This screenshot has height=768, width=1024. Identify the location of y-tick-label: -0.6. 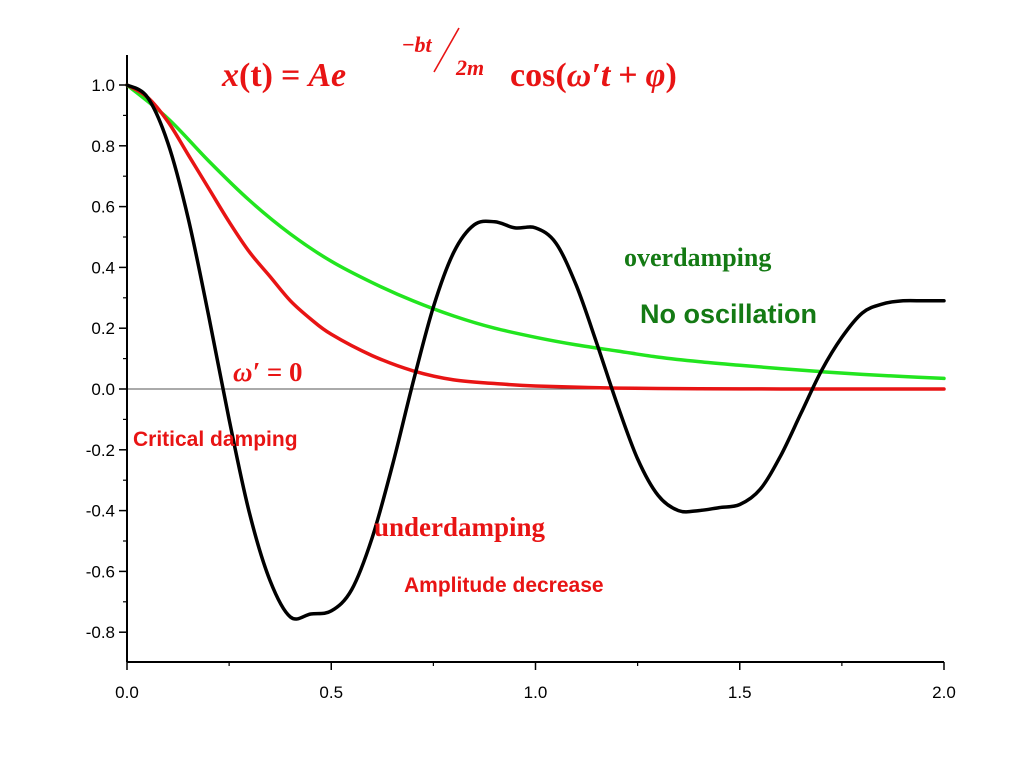
(100, 571).